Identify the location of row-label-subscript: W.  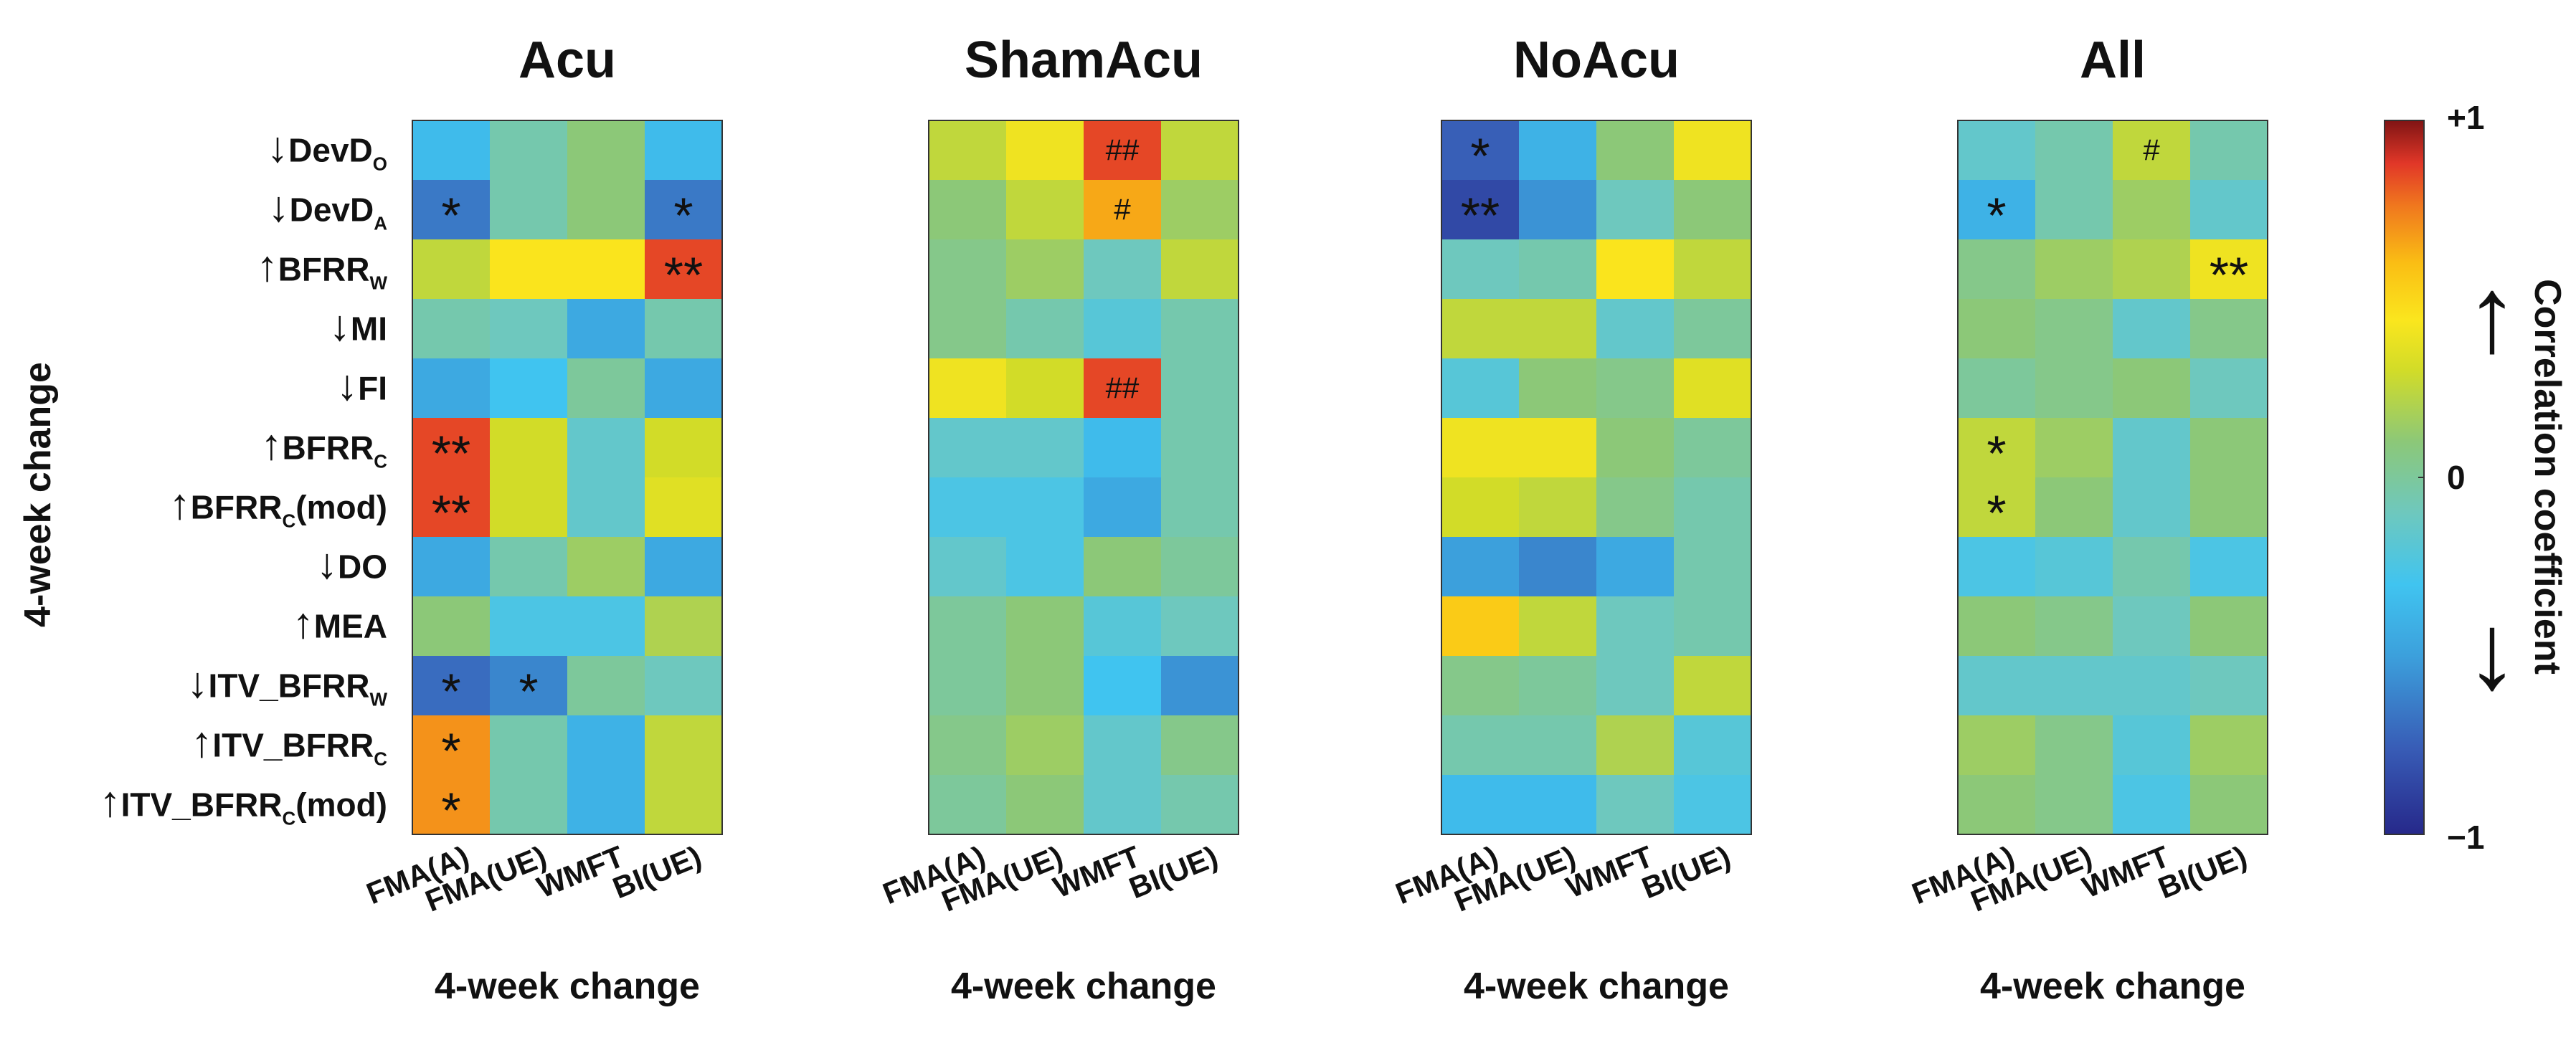
(378, 699).